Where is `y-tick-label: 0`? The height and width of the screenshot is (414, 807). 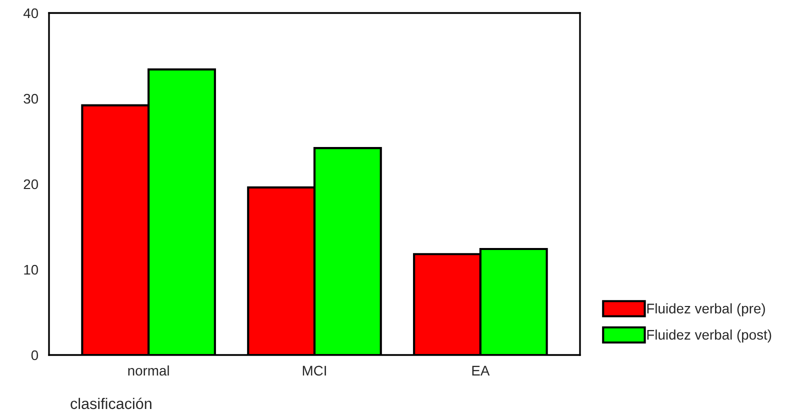 y-tick-label: 0 is located at coordinates (34, 355).